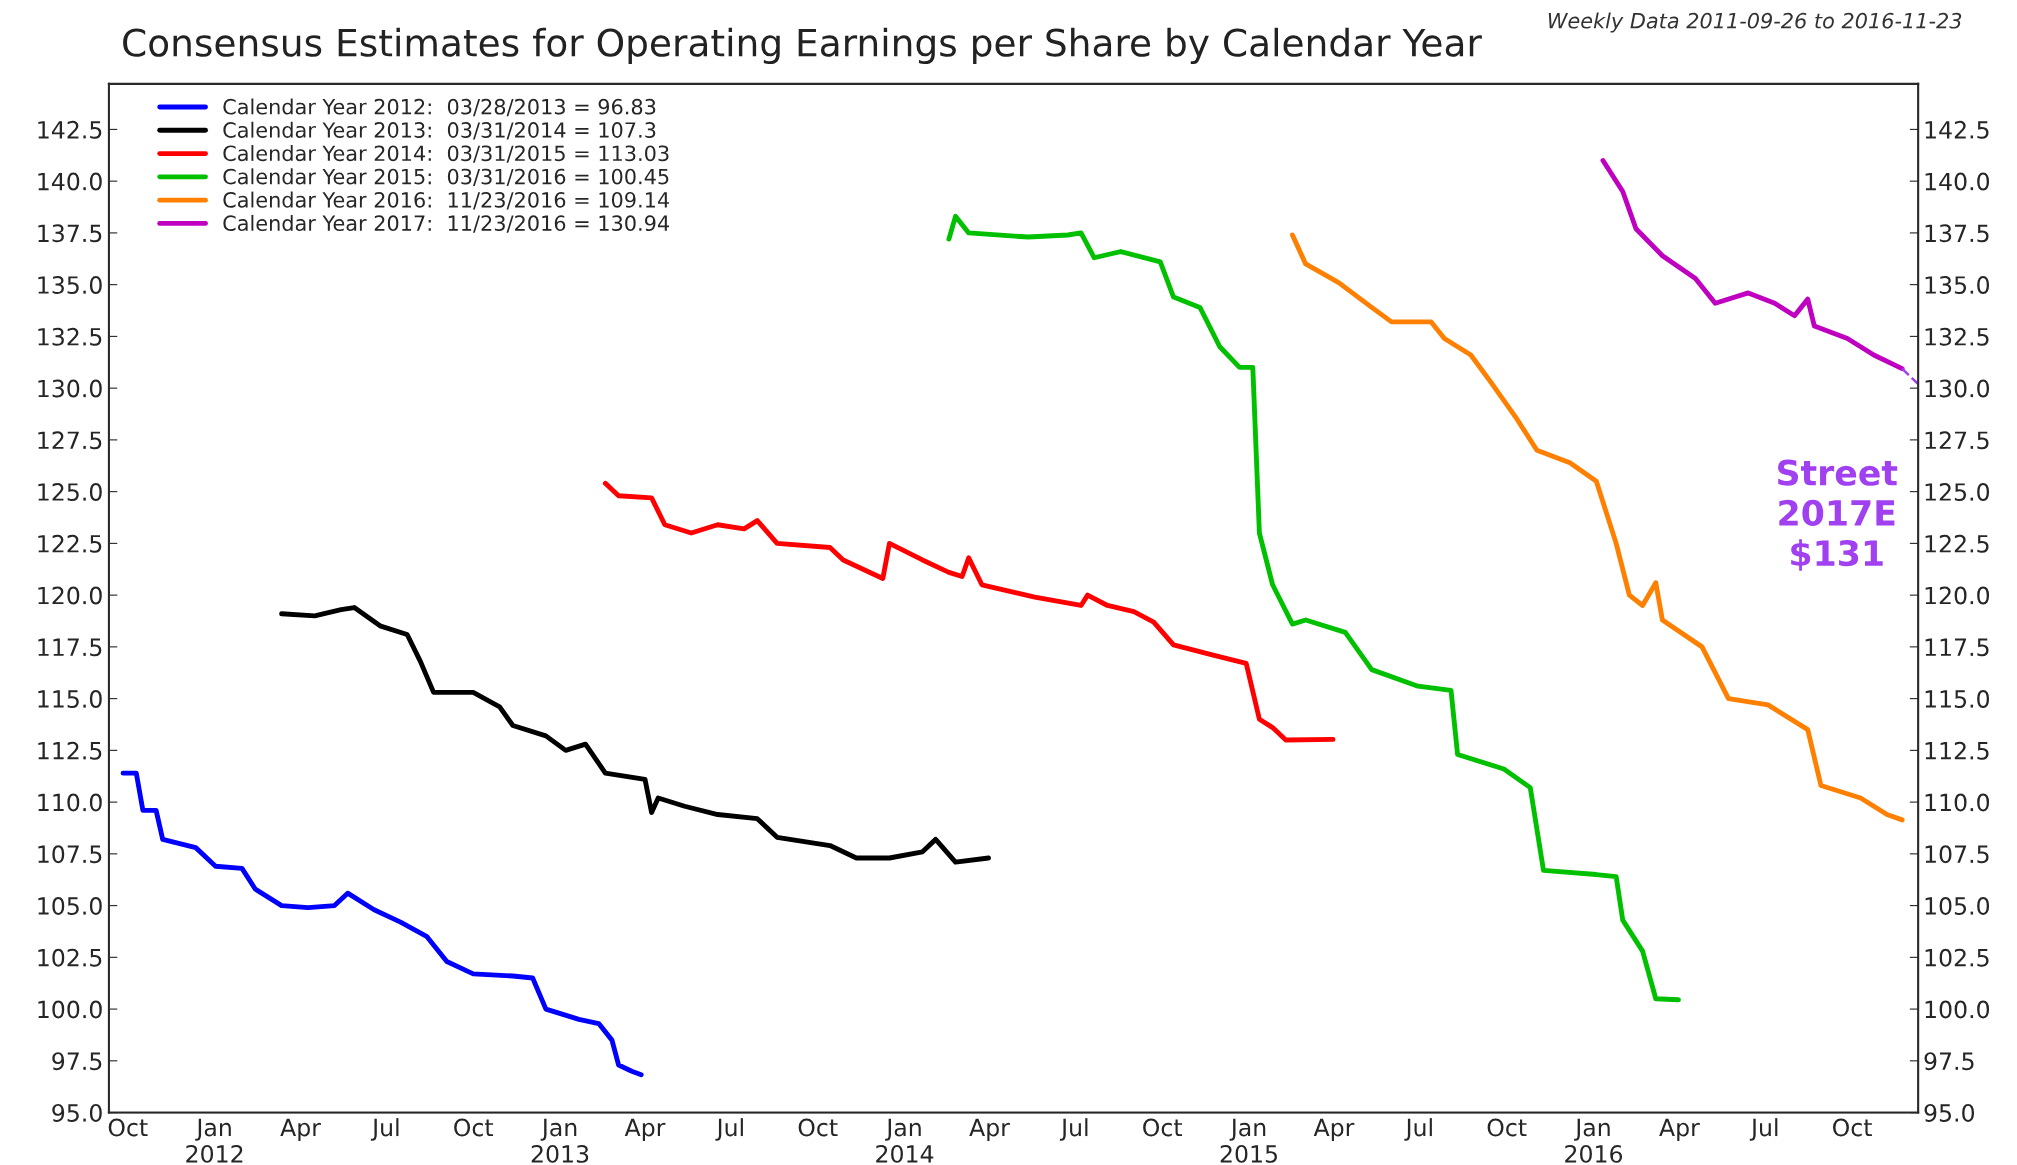 This screenshot has height=1165, width=2017. What do you see at coordinates (439, 130) in the screenshot?
I see `legend-label: Calendar Year 2013: 03/31/2014 = 107.3` at bounding box center [439, 130].